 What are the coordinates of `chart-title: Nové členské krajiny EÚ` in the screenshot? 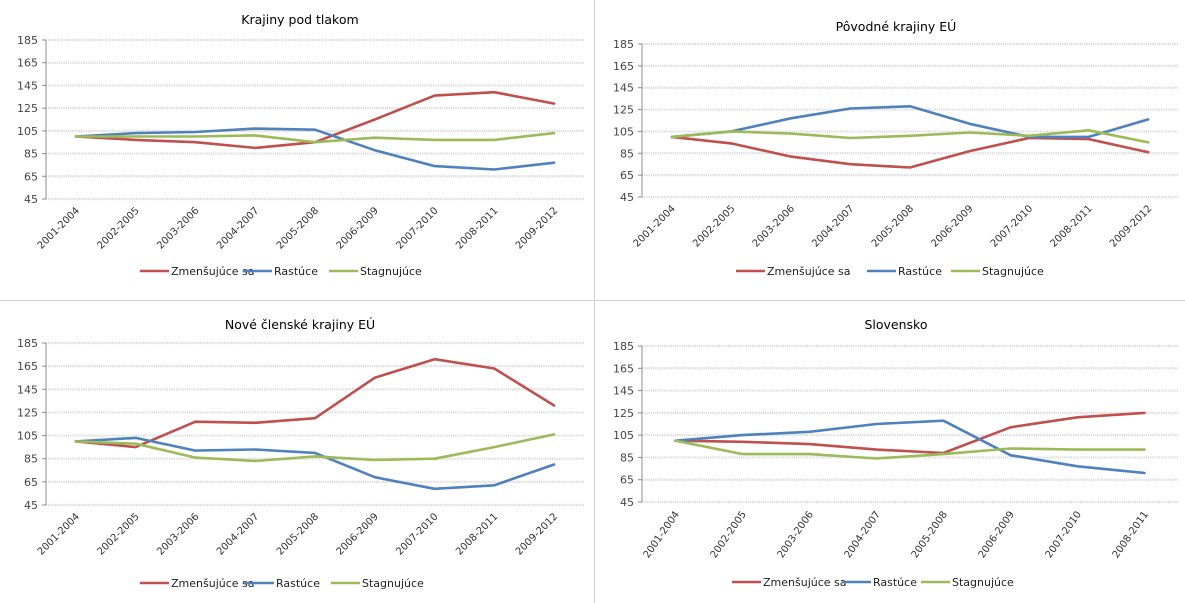 It's located at (300, 324).